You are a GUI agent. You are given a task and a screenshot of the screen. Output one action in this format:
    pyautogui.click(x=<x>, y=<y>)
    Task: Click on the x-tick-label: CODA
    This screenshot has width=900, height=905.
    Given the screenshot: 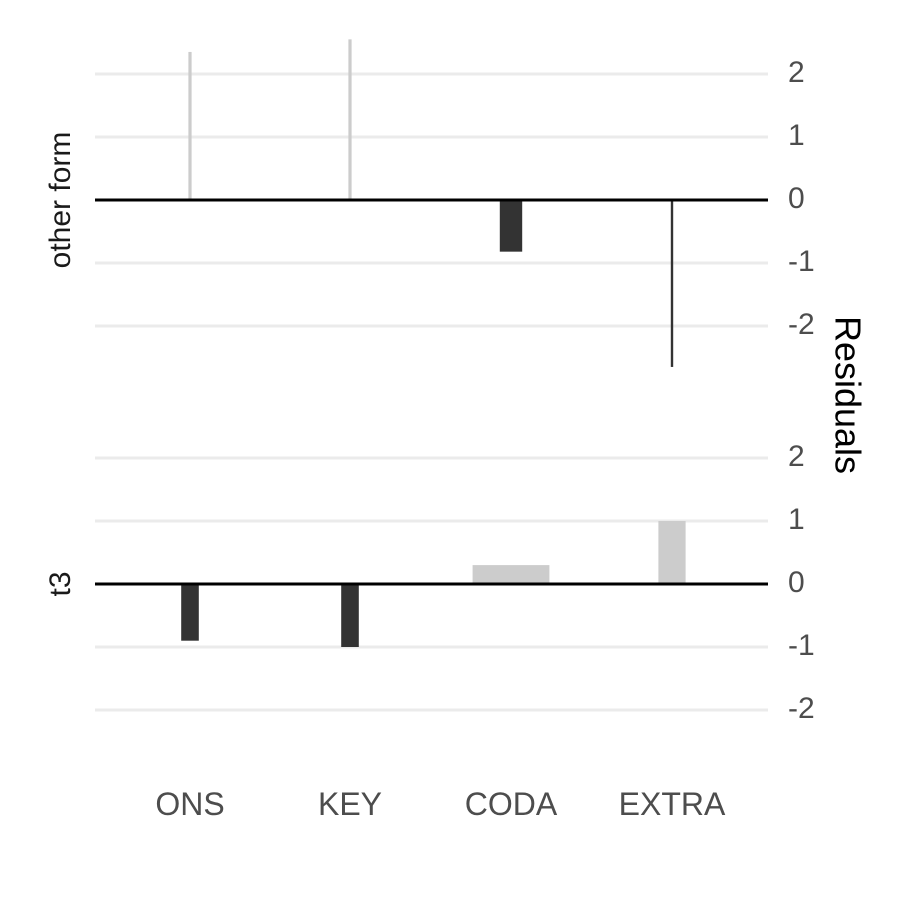 What is the action you would take?
    pyautogui.click(x=511, y=804)
    